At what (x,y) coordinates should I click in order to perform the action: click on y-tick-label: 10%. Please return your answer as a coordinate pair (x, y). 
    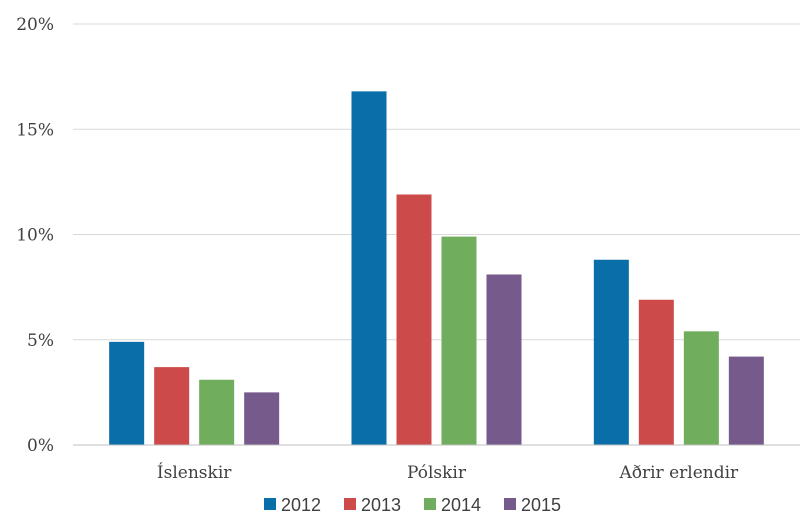
    Looking at the image, I should click on (35, 236).